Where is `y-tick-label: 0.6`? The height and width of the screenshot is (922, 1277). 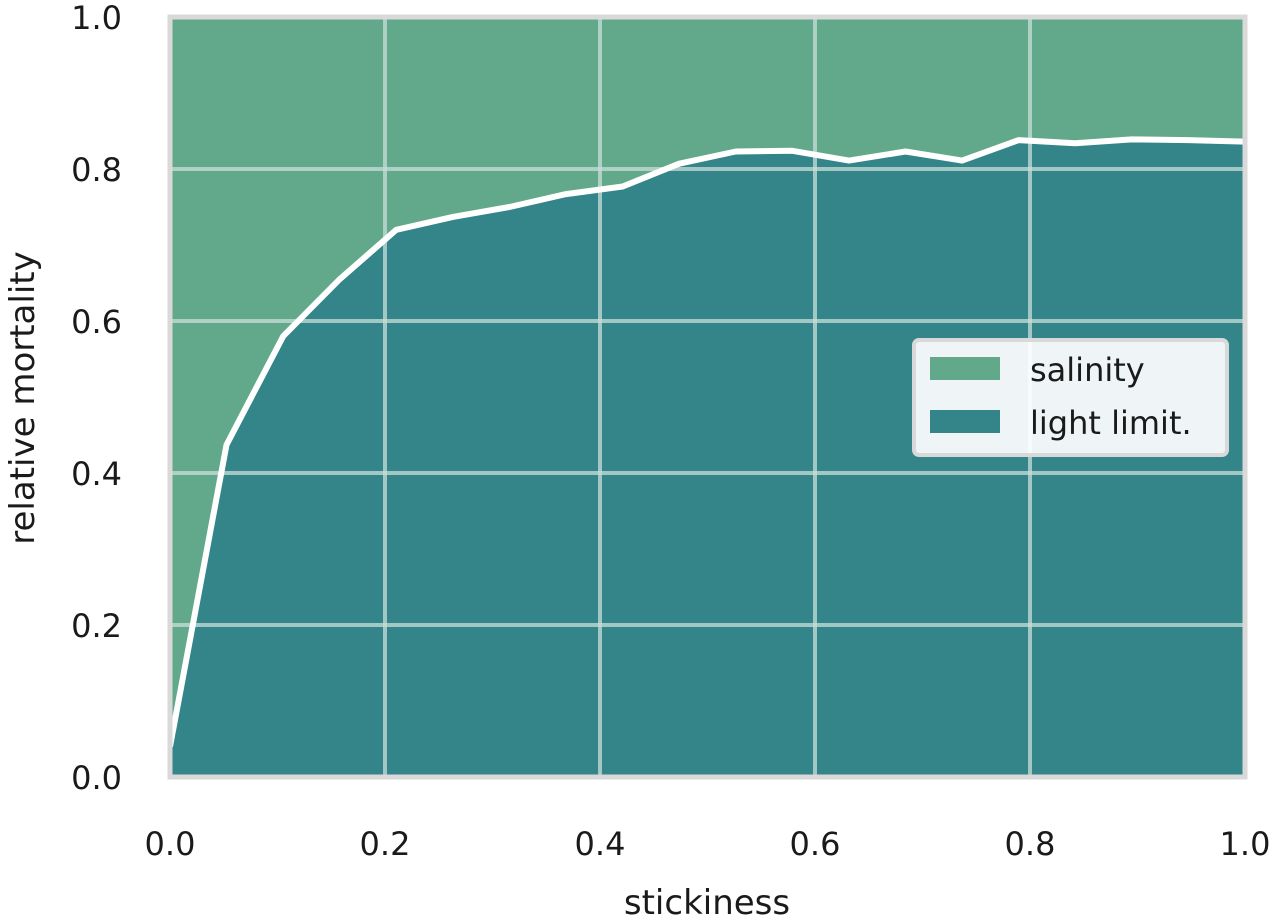 y-tick-label: 0.6 is located at coordinates (96, 322).